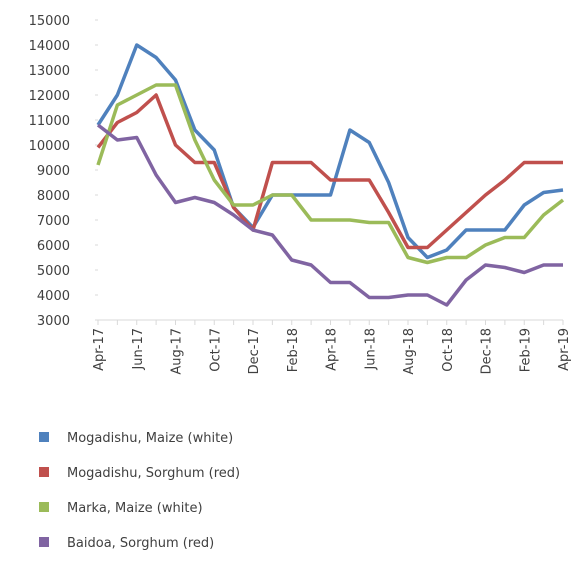 This screenshot has width=582, height=587. What do you see at coordinates (49, 71) in the screenshot?
I see `y-tick-label: 13000` at bounding box center [49, 71].